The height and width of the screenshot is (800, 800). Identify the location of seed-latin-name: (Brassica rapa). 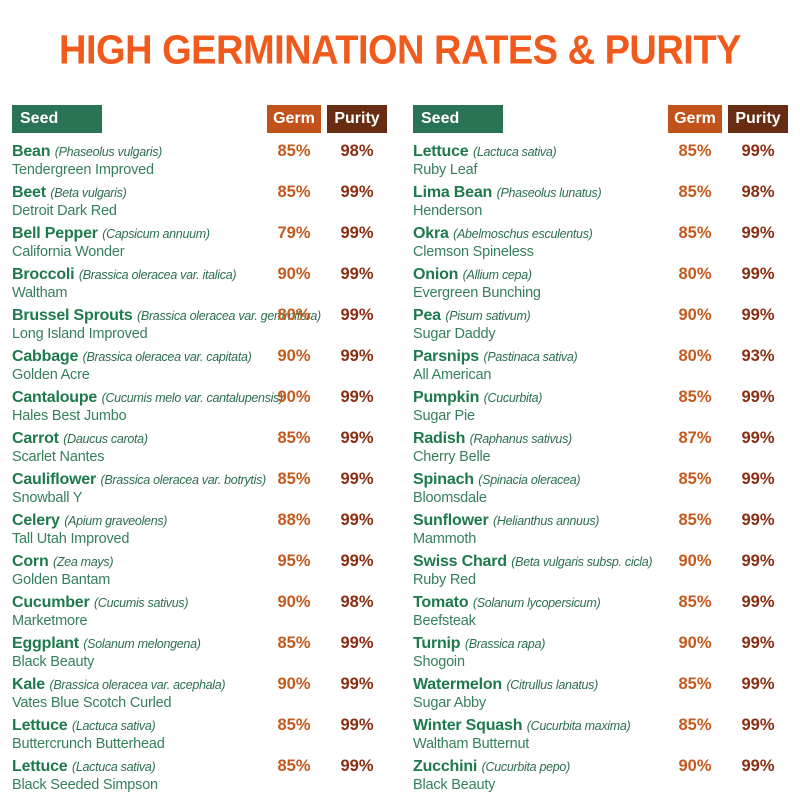
(505, 644).